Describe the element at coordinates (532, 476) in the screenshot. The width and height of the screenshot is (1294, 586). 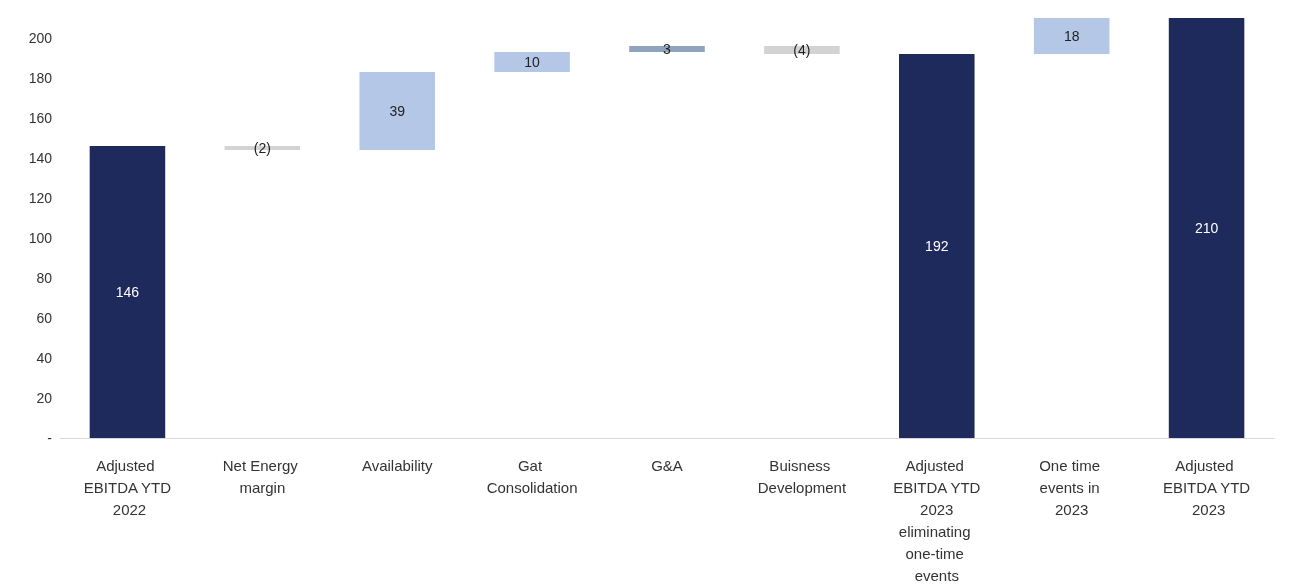
I see `x-tick-label: Gat Consolidation` at that location.